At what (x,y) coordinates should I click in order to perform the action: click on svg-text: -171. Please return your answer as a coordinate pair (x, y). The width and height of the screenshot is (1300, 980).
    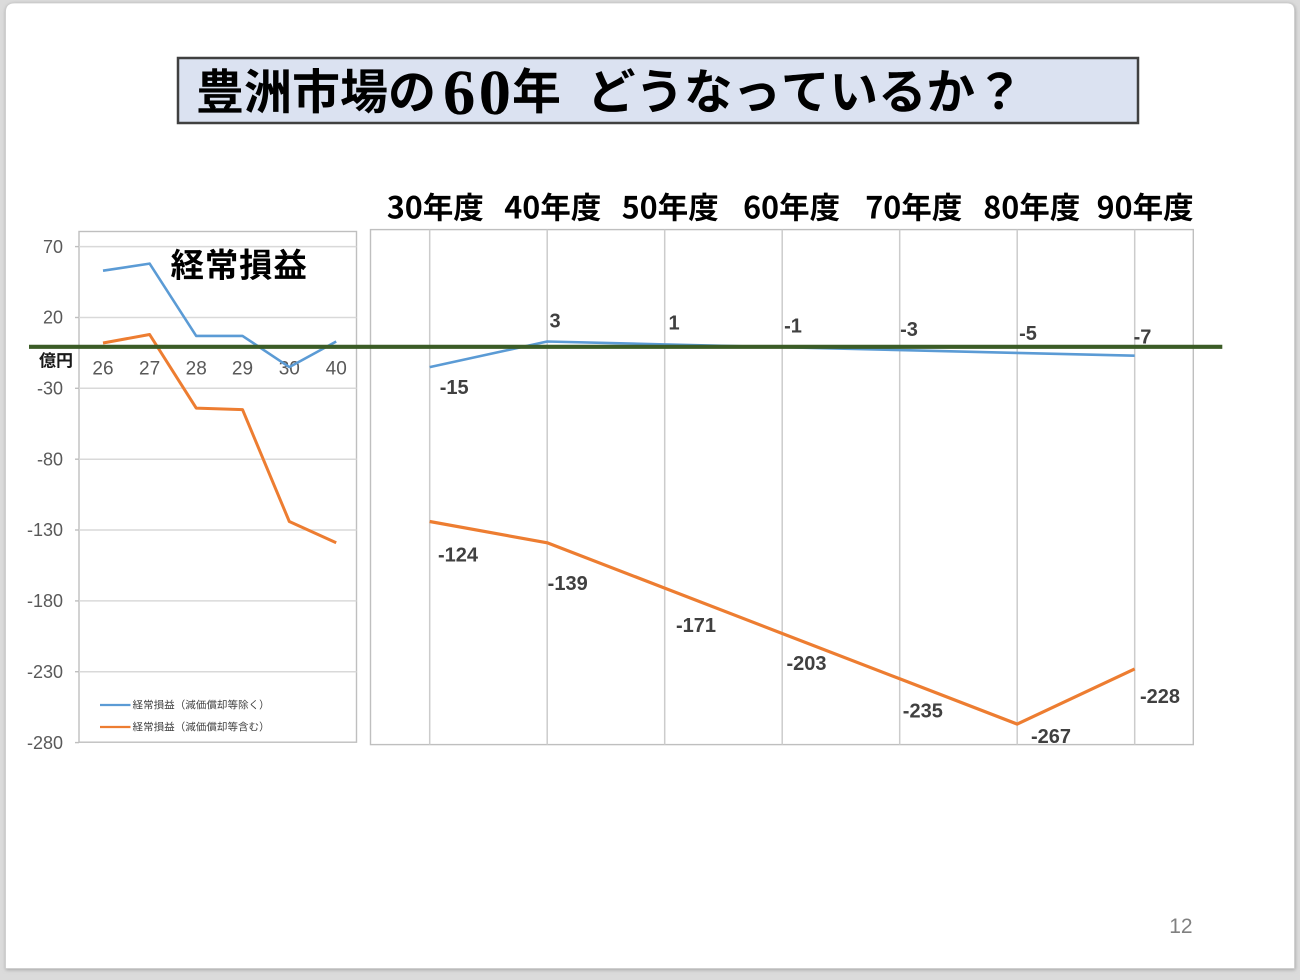
    Looking at the image, I should click on (696, 626).